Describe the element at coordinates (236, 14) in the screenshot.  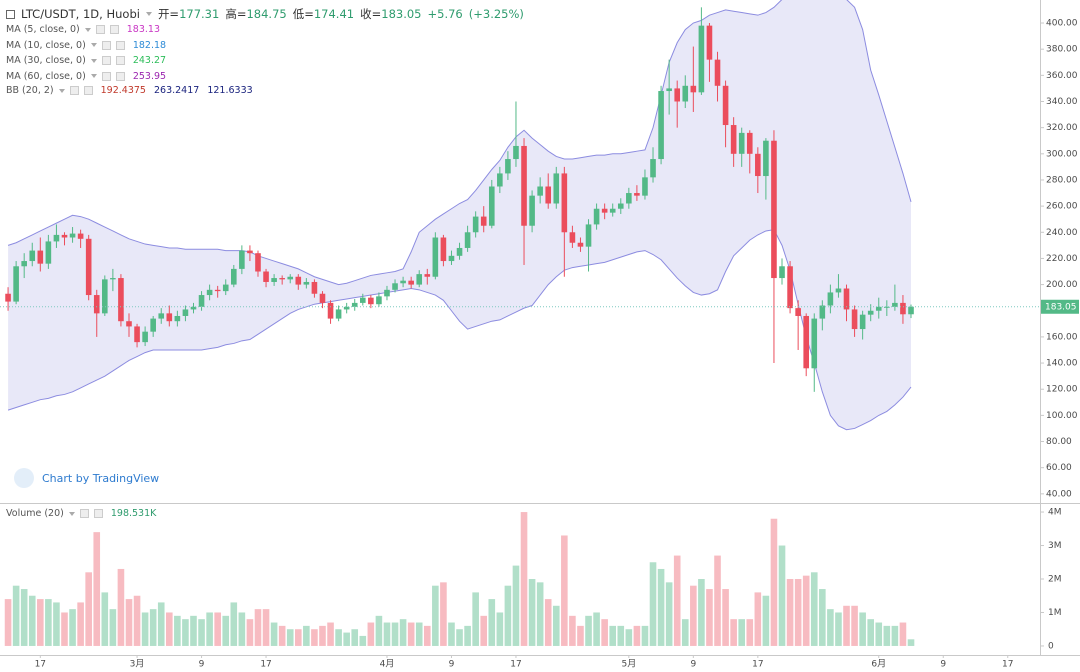
I see `ohlc-label: 高=` at that location.